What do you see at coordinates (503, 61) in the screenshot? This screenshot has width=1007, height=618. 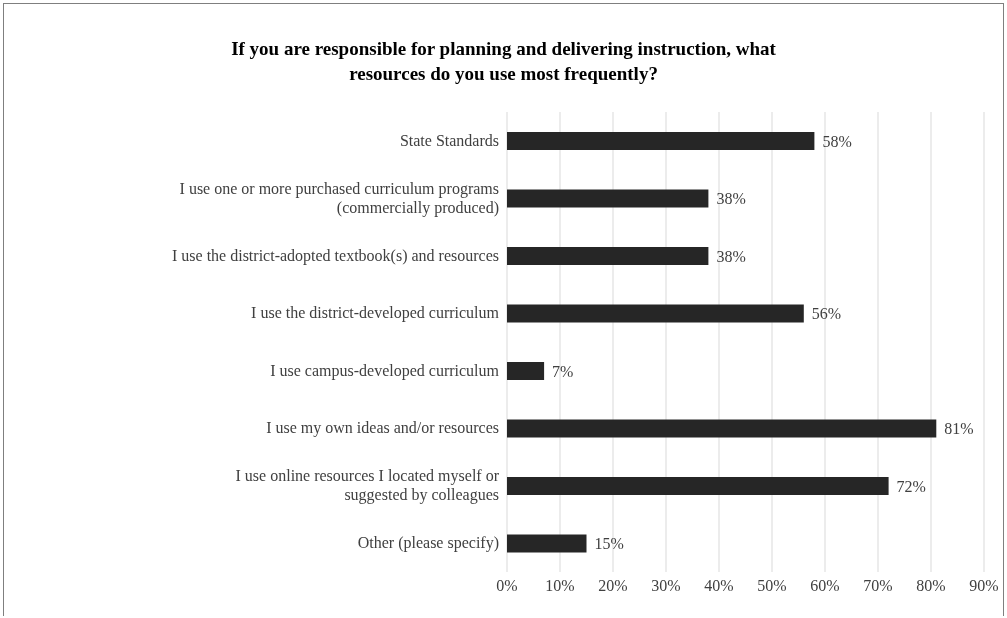 I see `chart-title: If you are responsible for planning and delivering instruction, what resources do you use most frequently?` at bounding box center [503, 61].